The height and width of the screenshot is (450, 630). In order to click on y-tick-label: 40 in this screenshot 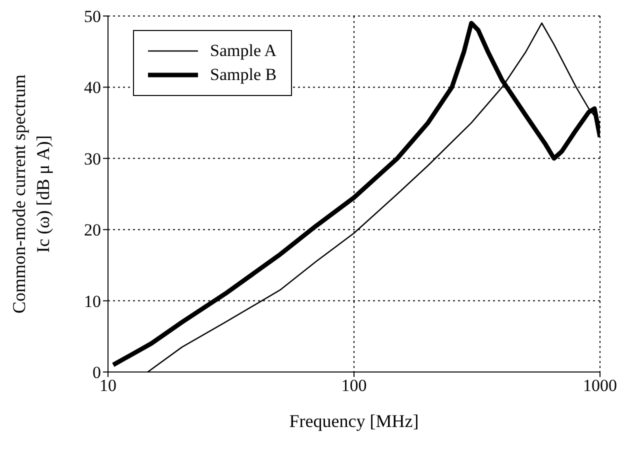, I will do `click(92, 88)`.